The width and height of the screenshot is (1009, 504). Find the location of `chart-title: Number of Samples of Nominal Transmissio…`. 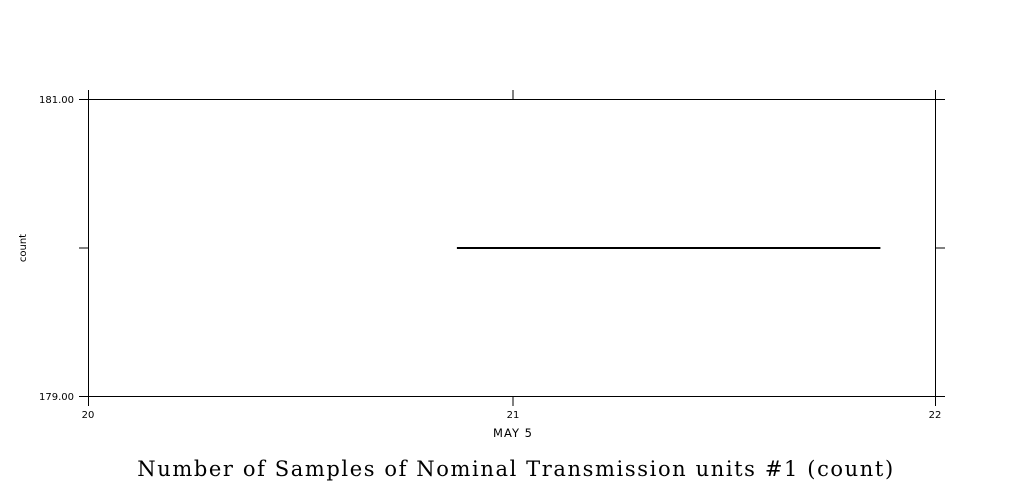

chart-title: Number of Samples of Nominal Transmissio… is located at coordinates (516, 469).